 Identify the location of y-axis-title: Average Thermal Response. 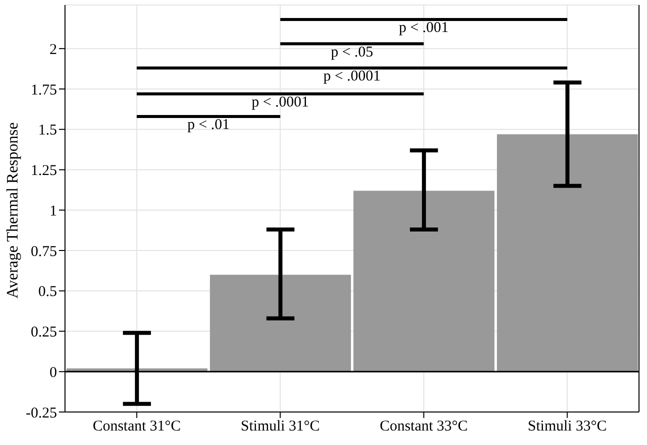
(13, 210).